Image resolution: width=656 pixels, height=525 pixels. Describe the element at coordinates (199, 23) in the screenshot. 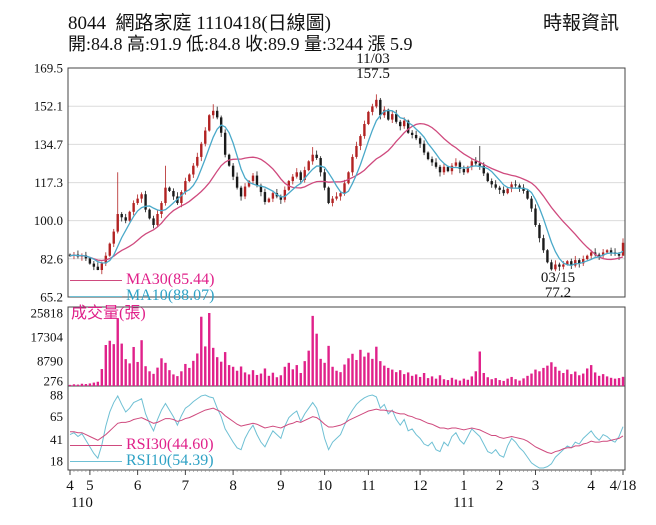

I see `page-title: 8044 網路家庭 1110418(日線圖)` at that location.